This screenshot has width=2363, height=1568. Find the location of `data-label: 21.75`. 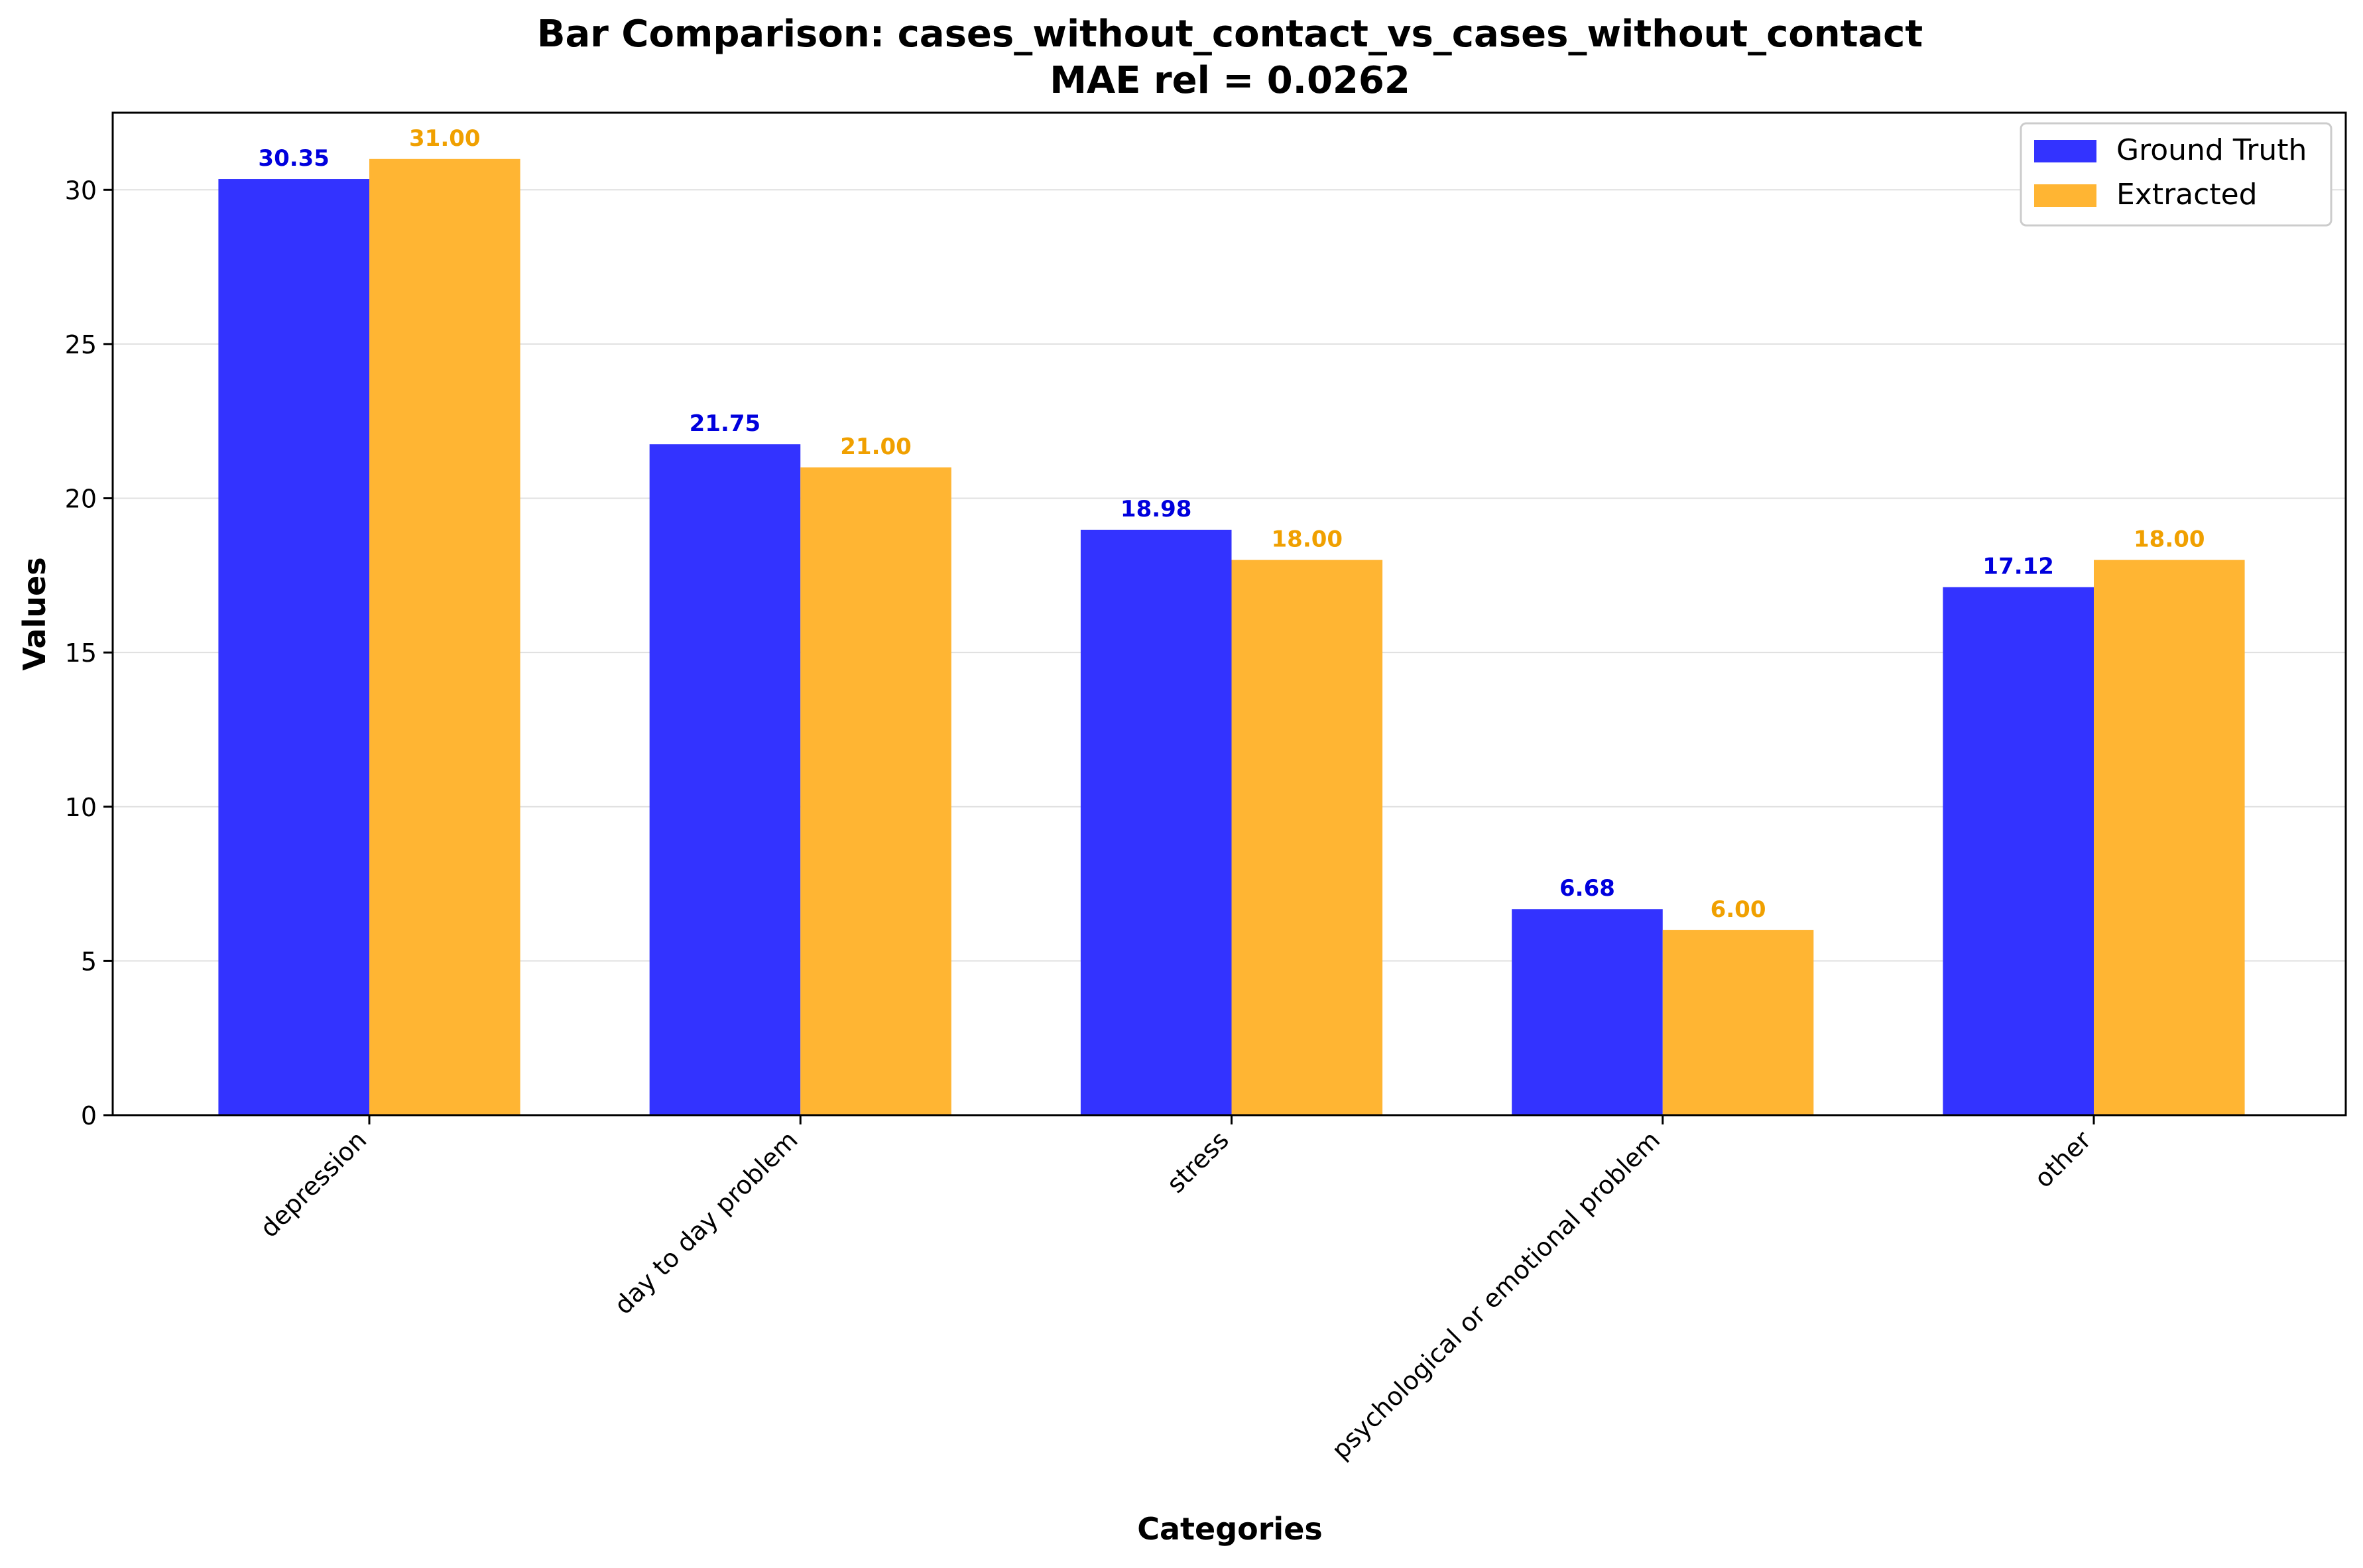

data-label: 21.75 is located at coordinates (725, 423).